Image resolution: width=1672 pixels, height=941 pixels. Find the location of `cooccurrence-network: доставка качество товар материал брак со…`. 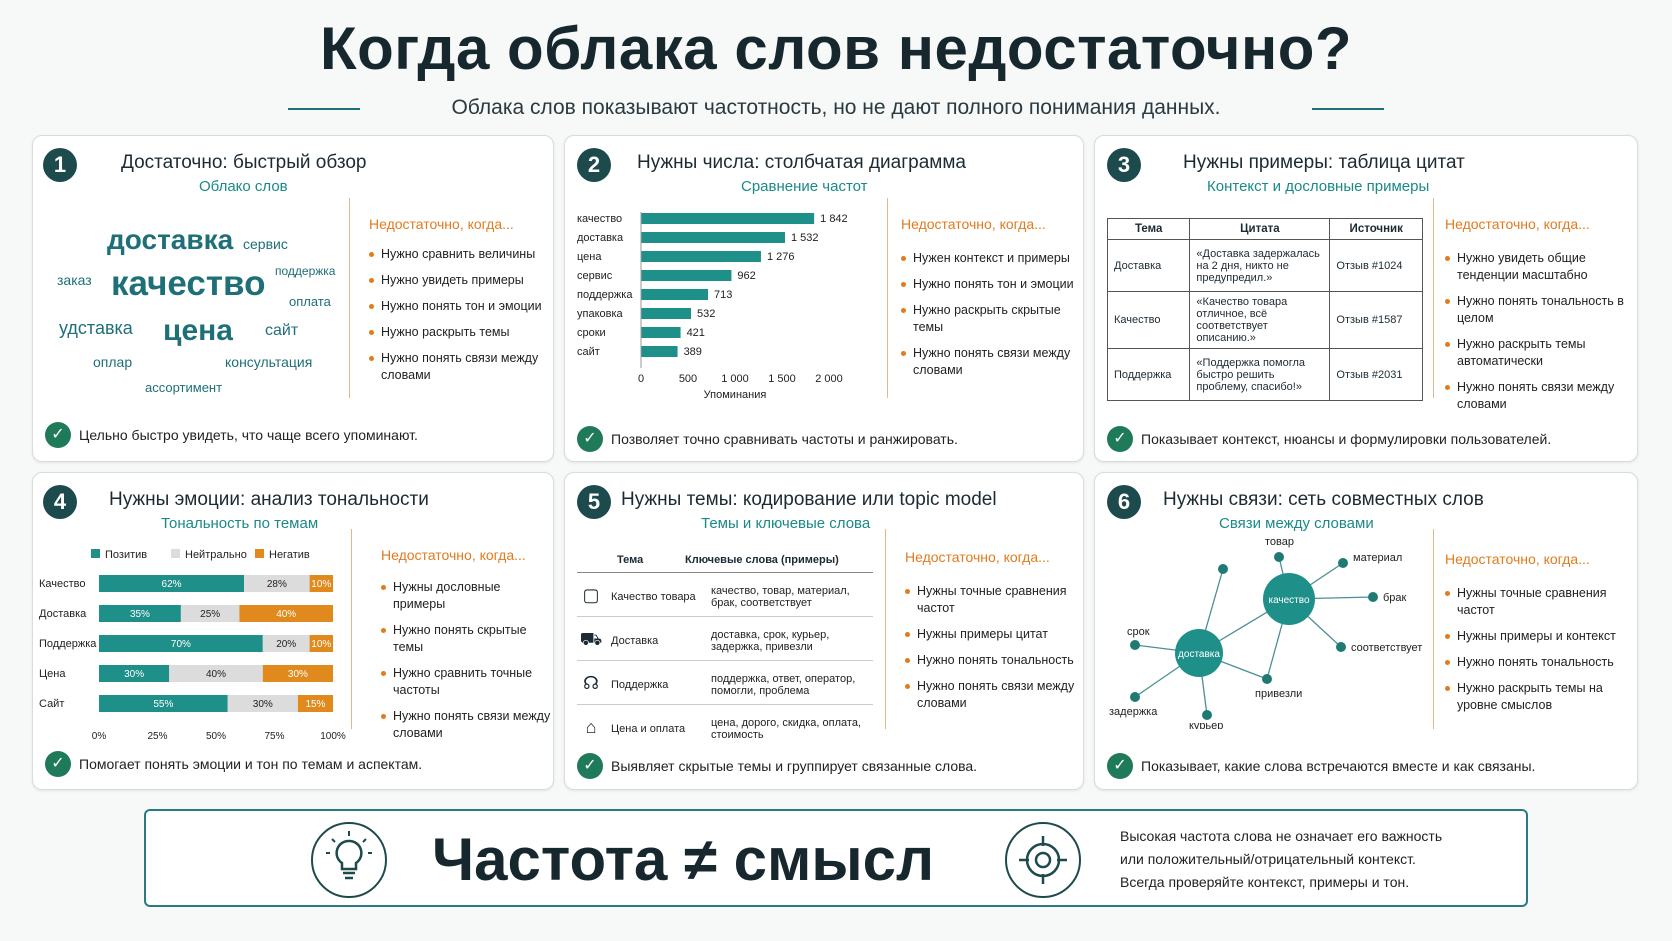

cooccurrence-network: доставка качество товар материал брак со… is located at coordinates (1265, 632).